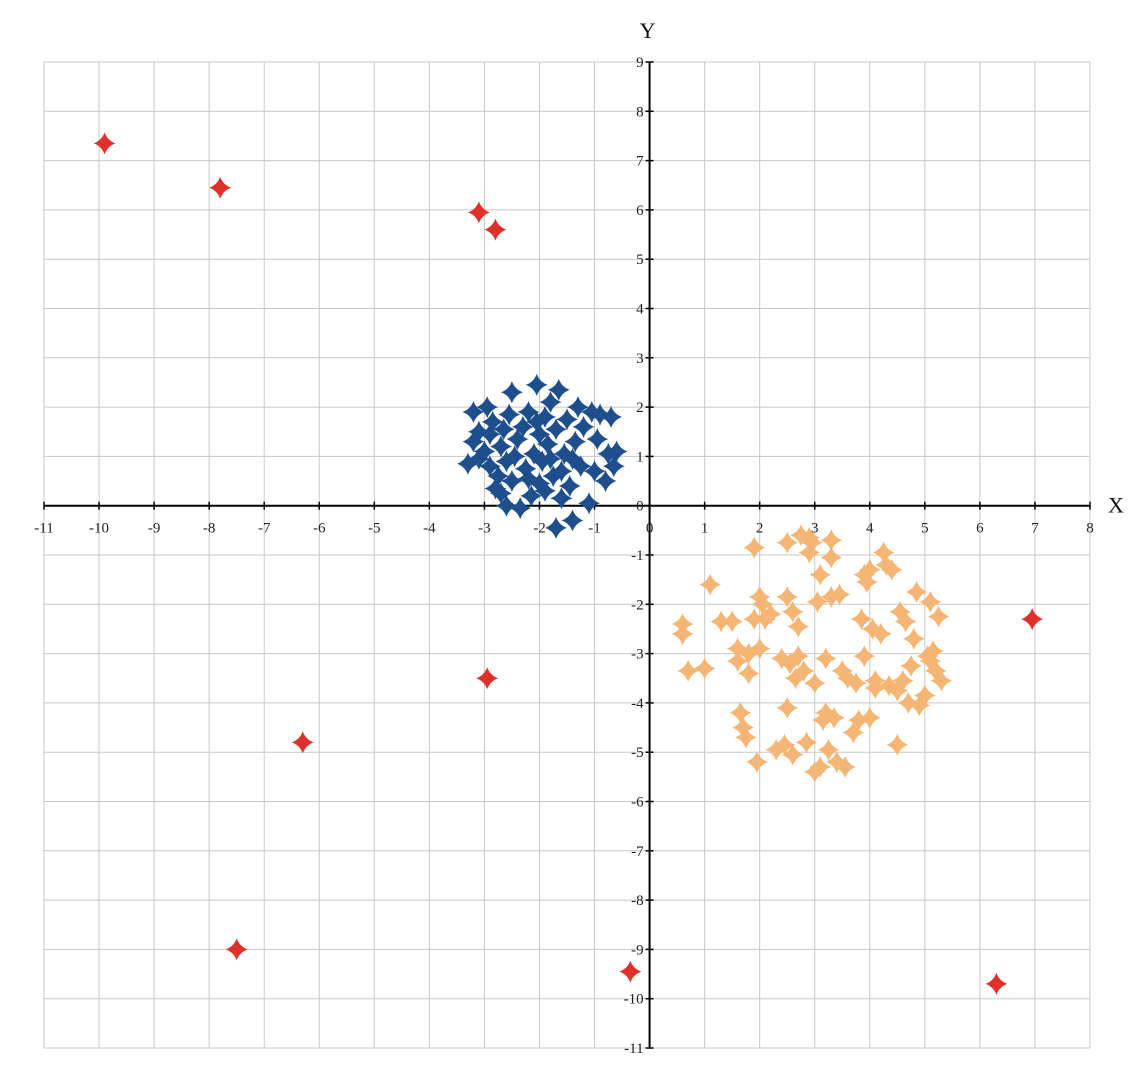  Describe the element at coordinates (429, 529) in the screenshot. I see `x-tick-label: -4` at that location.